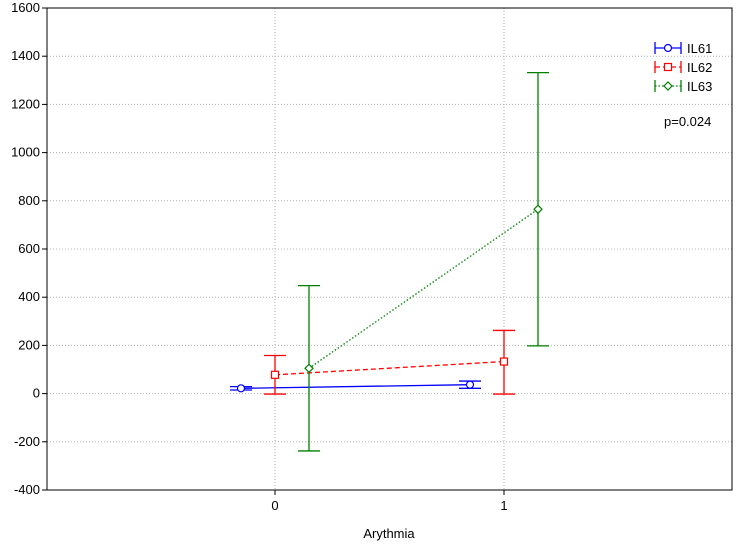 This screenshot has height=546, width=738. I want to click on legend-entry-il62: IL62, so click(683, 67).